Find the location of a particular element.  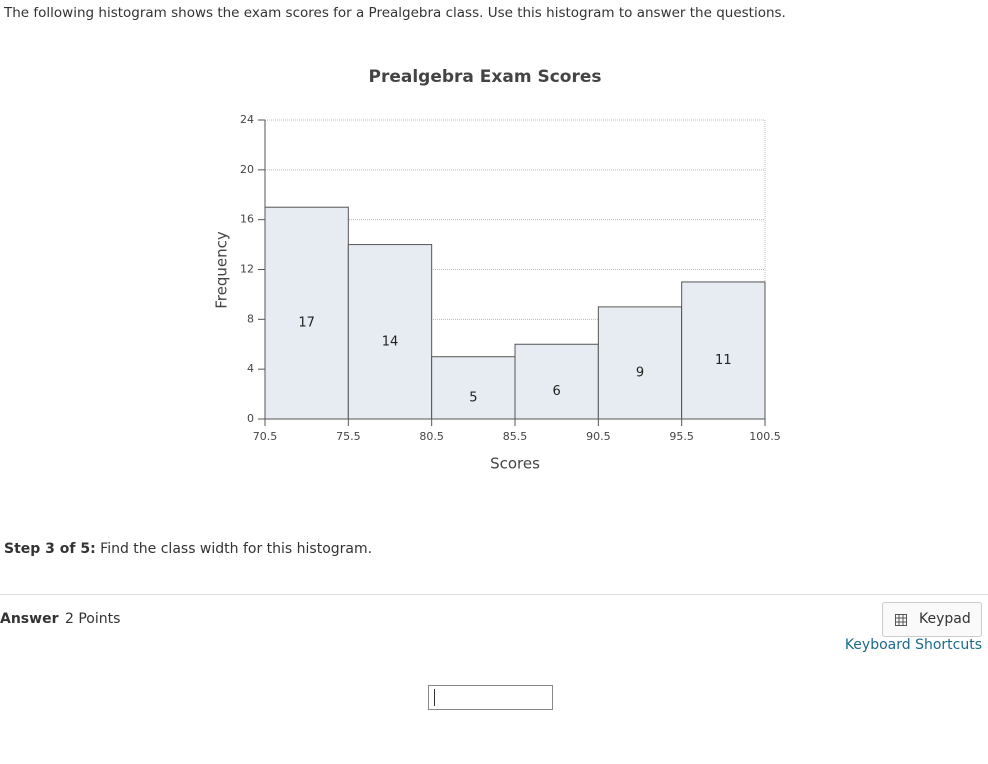

cursor is located at coordinates (434, 697).